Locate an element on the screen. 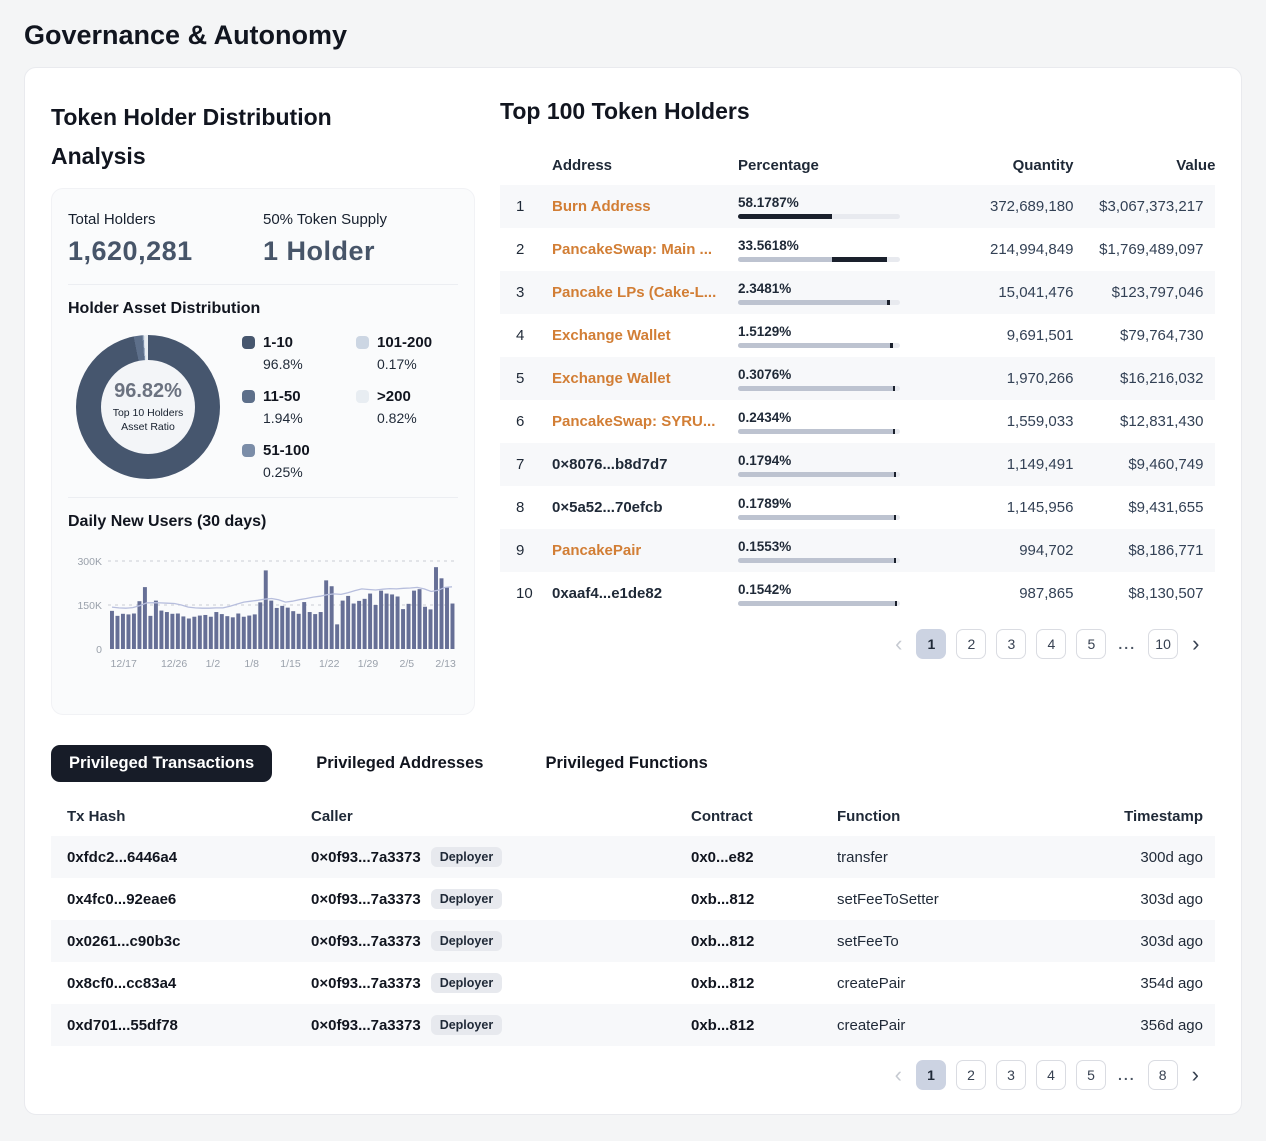 The height and width of the screenshot is (1141, 1266). column-address: Address is located at coordinates (582, 165).